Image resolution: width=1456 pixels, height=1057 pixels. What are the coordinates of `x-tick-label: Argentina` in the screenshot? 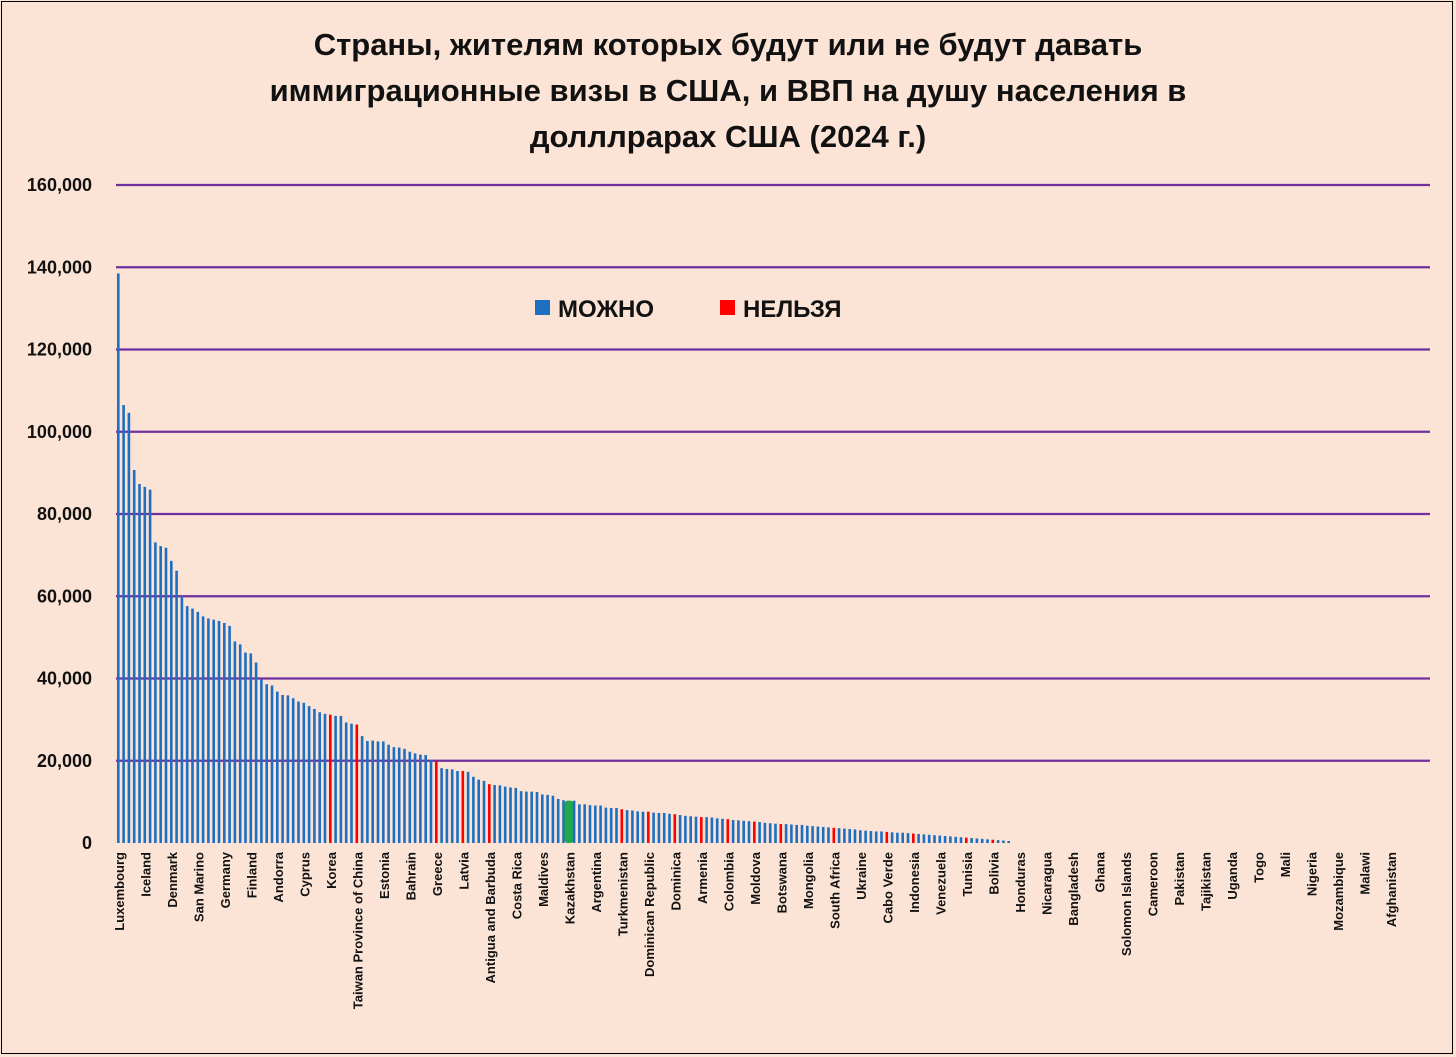 It's located at (596, 881).